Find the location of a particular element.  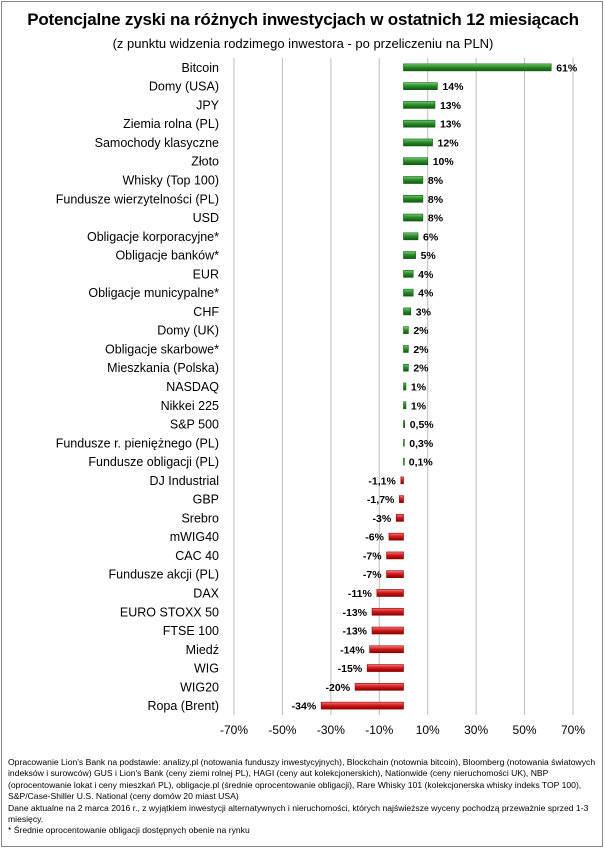

x-tick-label: -50% is located at coordinates (282, 730).